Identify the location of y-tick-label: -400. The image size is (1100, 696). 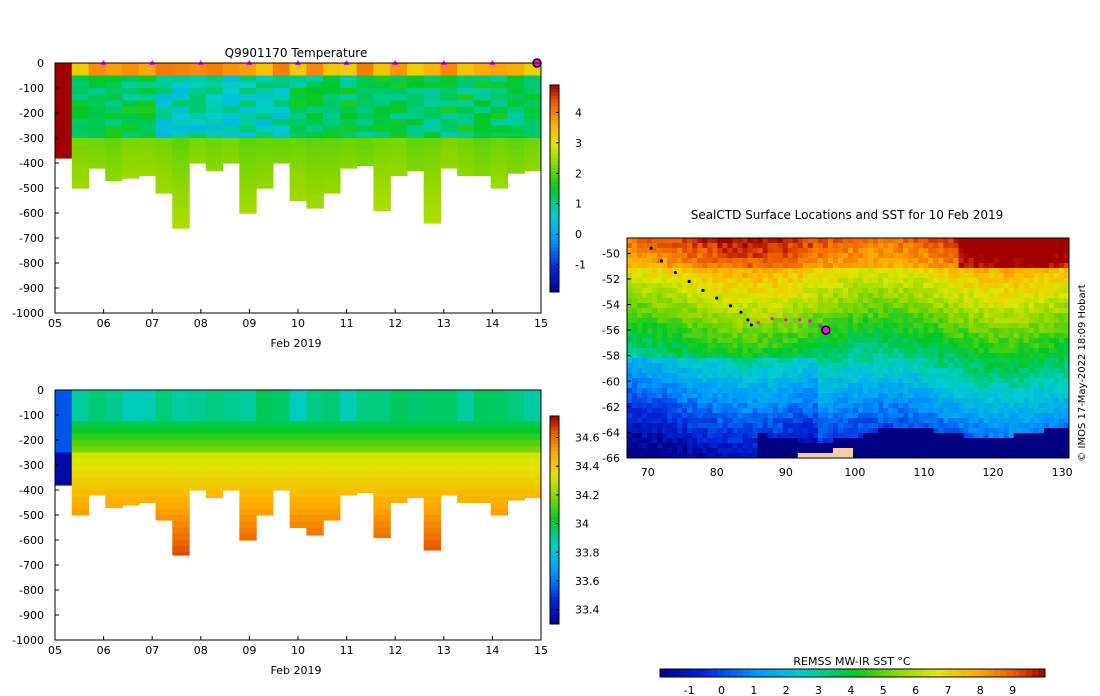
(31, 490).